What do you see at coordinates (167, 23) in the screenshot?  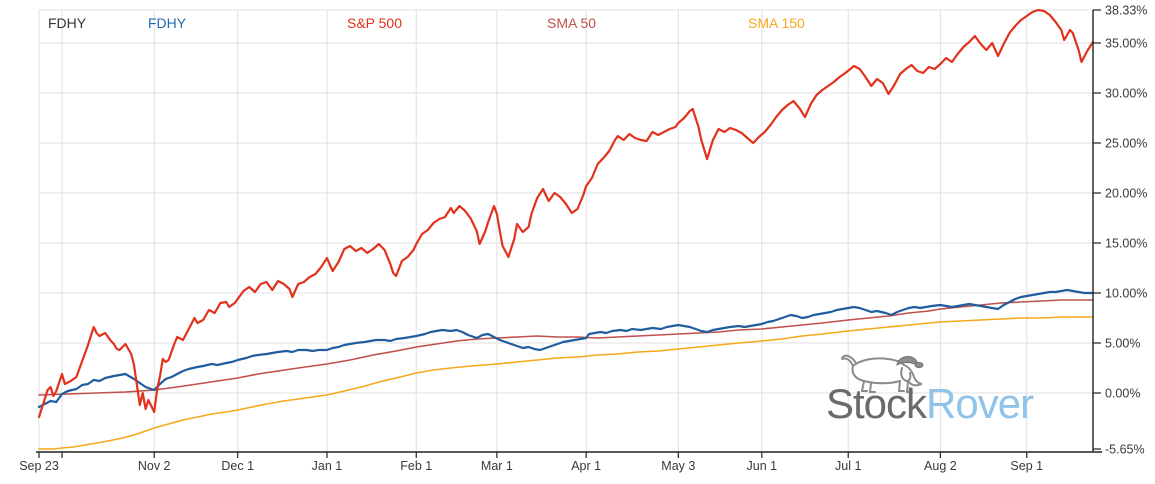 I see `legend-item-fdhy: FDHY` at bounding box center [167, 23].